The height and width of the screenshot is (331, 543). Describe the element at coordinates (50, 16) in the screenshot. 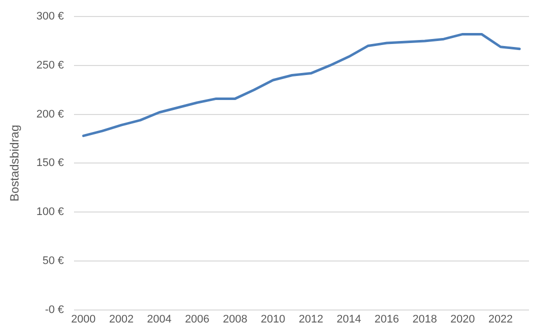

I see `y-tick-label: 300 €` at that location.